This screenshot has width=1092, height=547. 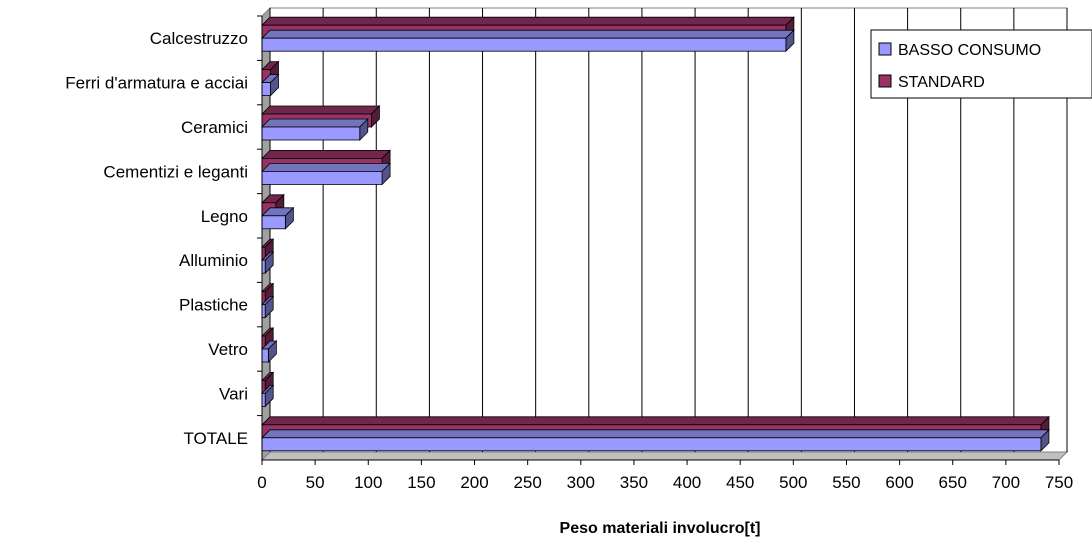 What do you see at coordinates (261, 482) in the screenshot?
I see `x-tick-label: 0` at bounding box center [261, 482].